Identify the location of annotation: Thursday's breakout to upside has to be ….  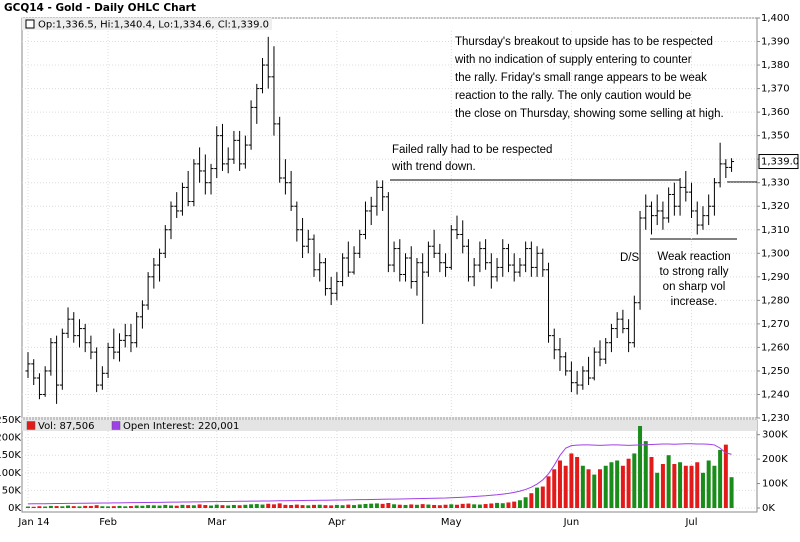
(584, 42).